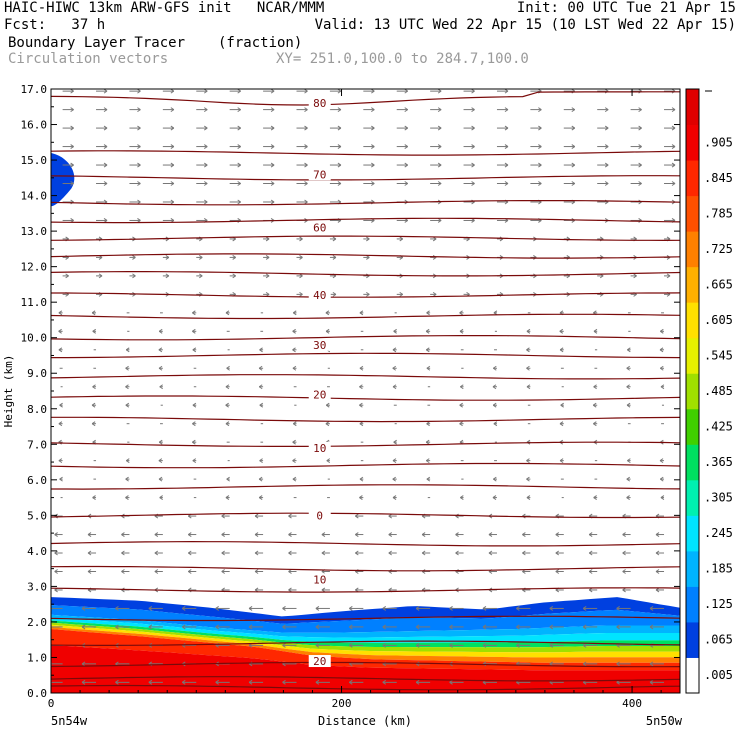 Image resolution: width=740 pixels, height=740 pixels. What do you see at coordinates (97, 43) in the screenshot?
I see `field-name: Boundary Layer Tracer` at bounding box center [97, 43].